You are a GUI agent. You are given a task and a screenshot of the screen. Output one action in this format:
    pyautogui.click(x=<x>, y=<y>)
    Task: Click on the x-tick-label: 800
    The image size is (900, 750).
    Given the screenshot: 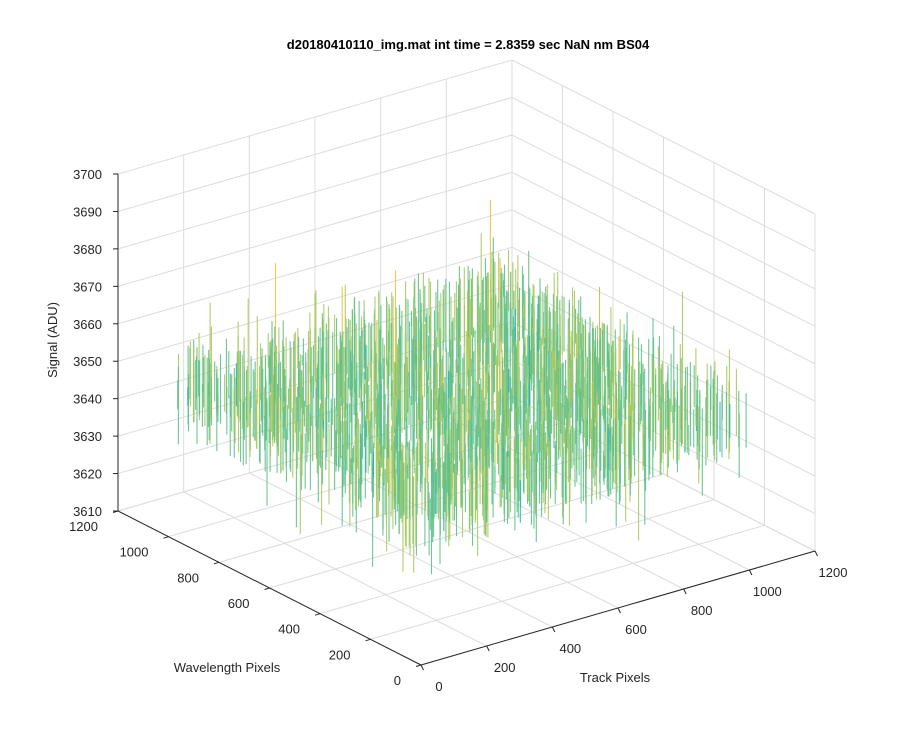 What is the action you would take?
    pyautogui.click(x=702, y=610)
    